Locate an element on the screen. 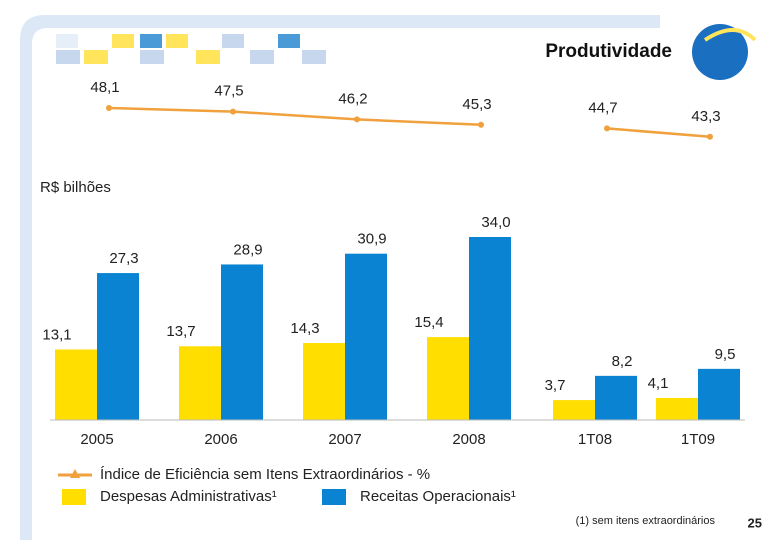 The width and height of the screenshot is (780, 540). bar-value-label: 14,3 is located at coordinates (304, 328).